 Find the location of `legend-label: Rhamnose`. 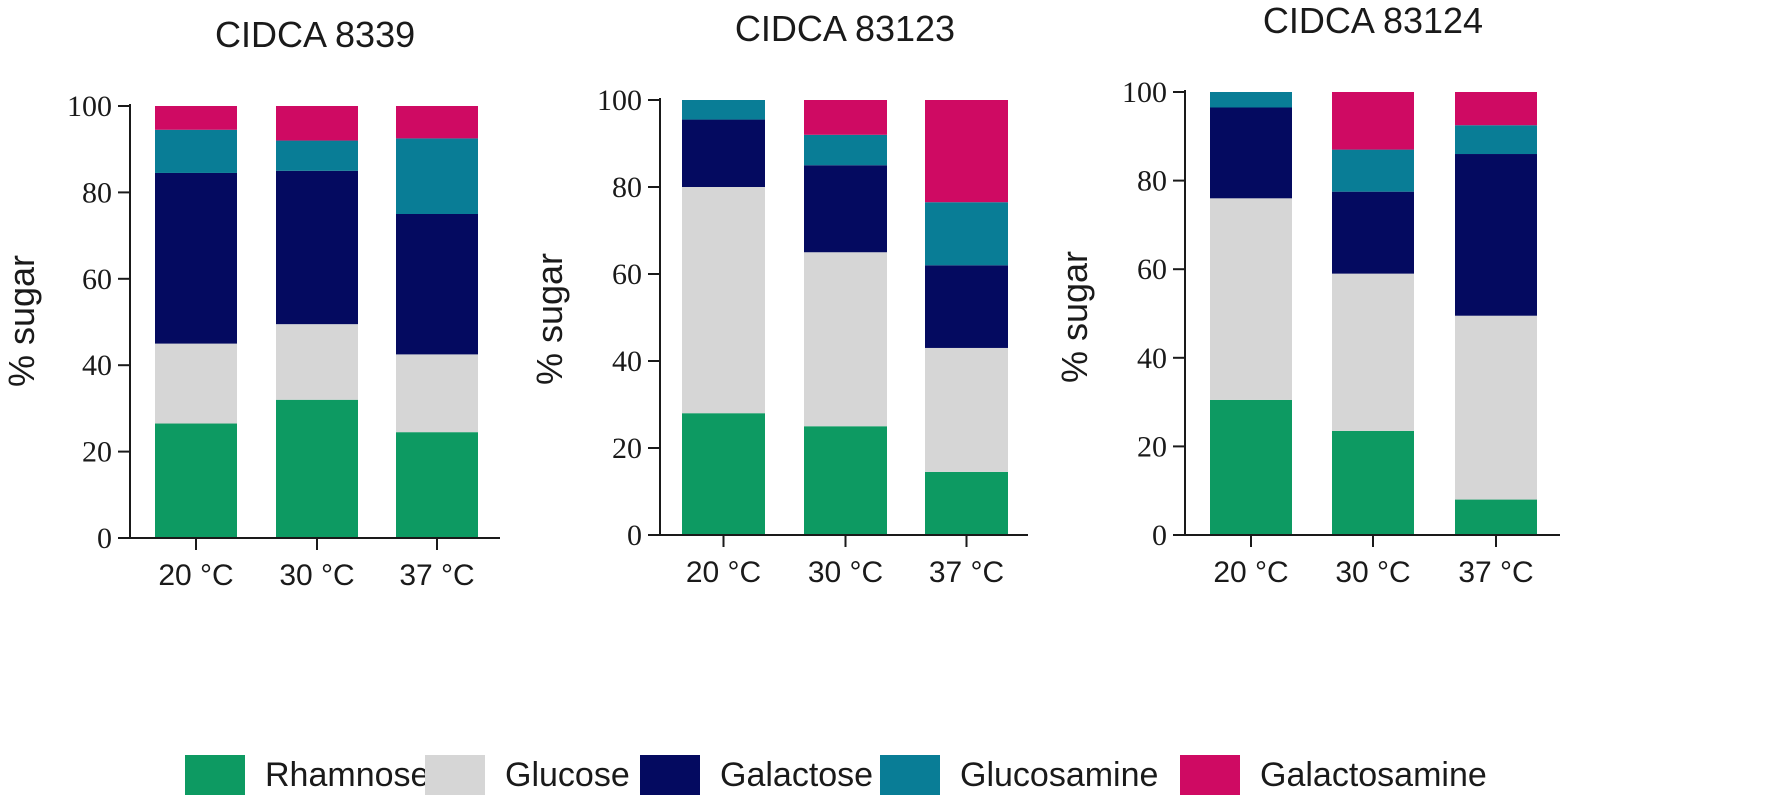

legend-label: Rhamnose is located at coordinates (347, 774).